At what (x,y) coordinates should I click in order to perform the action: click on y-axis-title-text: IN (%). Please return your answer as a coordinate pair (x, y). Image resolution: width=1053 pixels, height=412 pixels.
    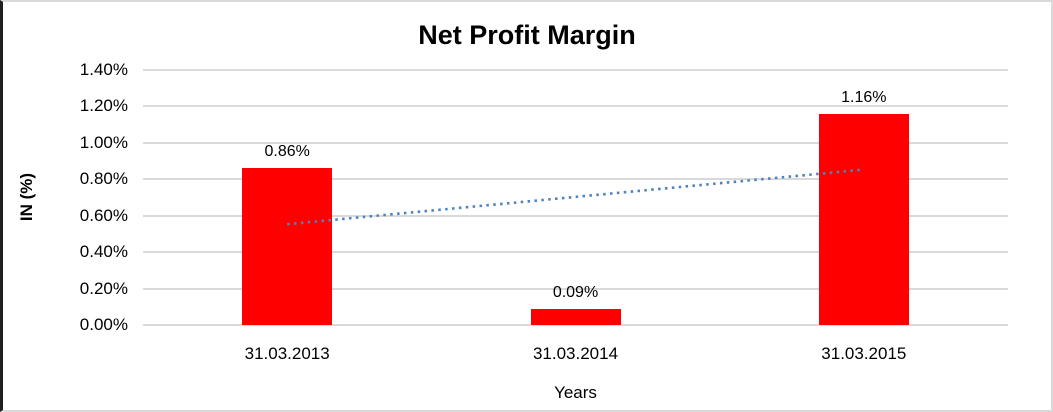
    Looking at the image, I should click on (26, 197).